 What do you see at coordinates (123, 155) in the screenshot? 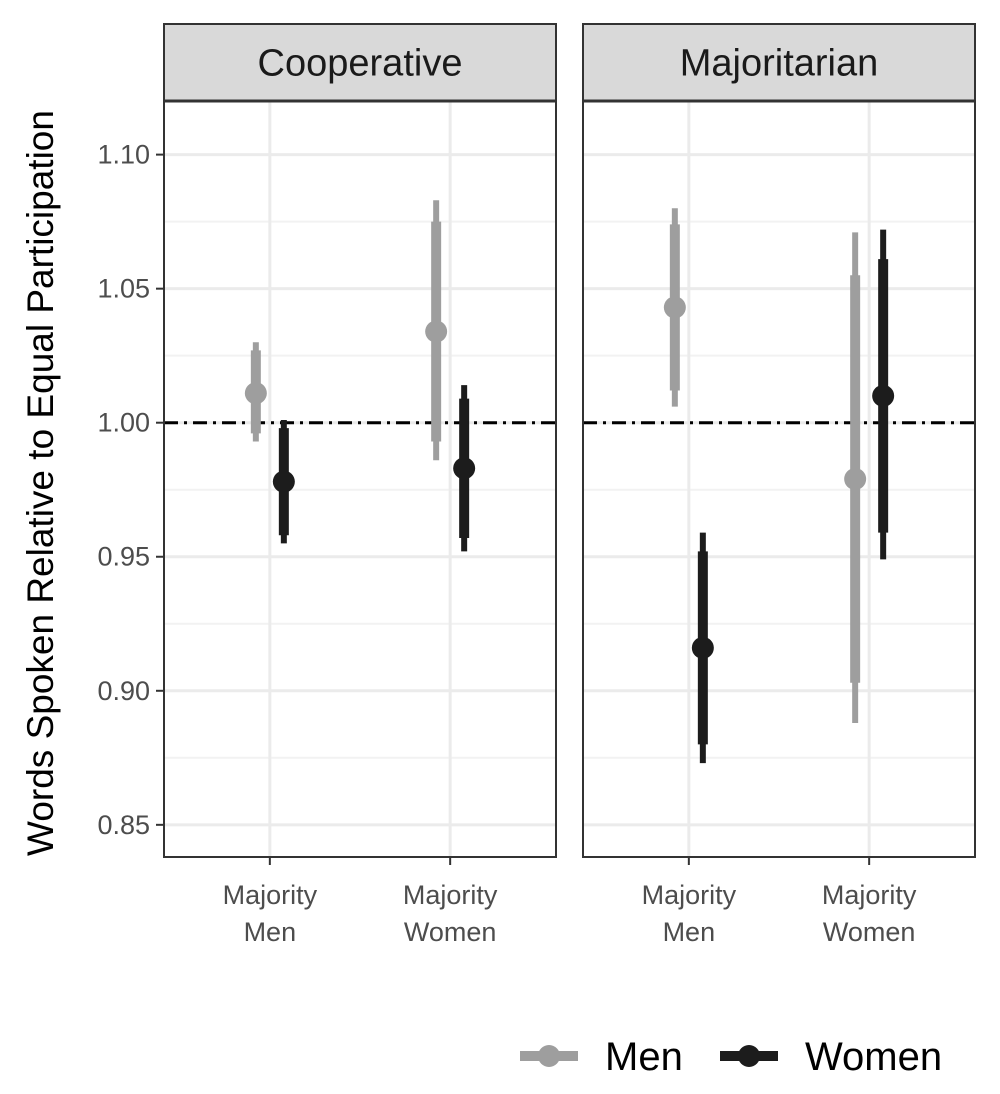
I see `y-tick-label: 1.10` at bounding box center [123, 155].